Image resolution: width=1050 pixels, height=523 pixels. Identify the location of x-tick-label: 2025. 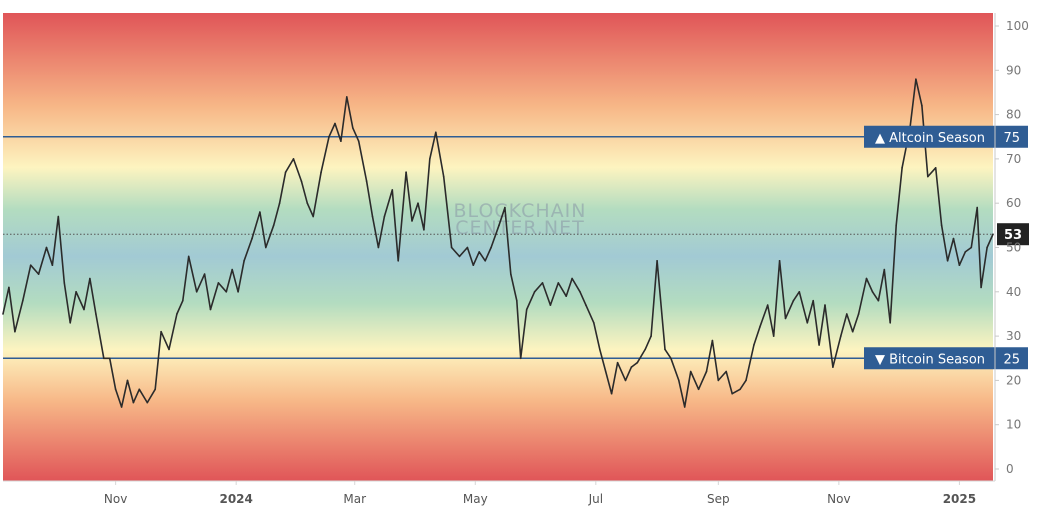
(959, 499).